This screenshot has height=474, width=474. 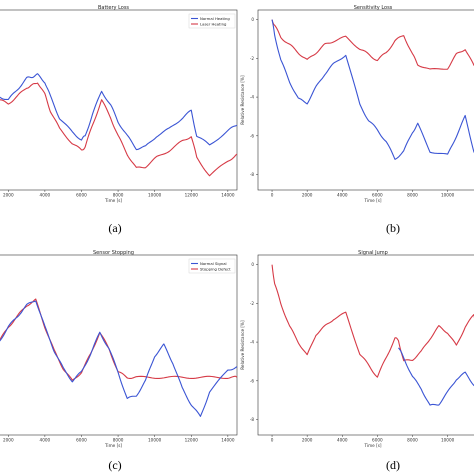 I want to click on plot-title: Battery Loss, so click(x=113, y=8).